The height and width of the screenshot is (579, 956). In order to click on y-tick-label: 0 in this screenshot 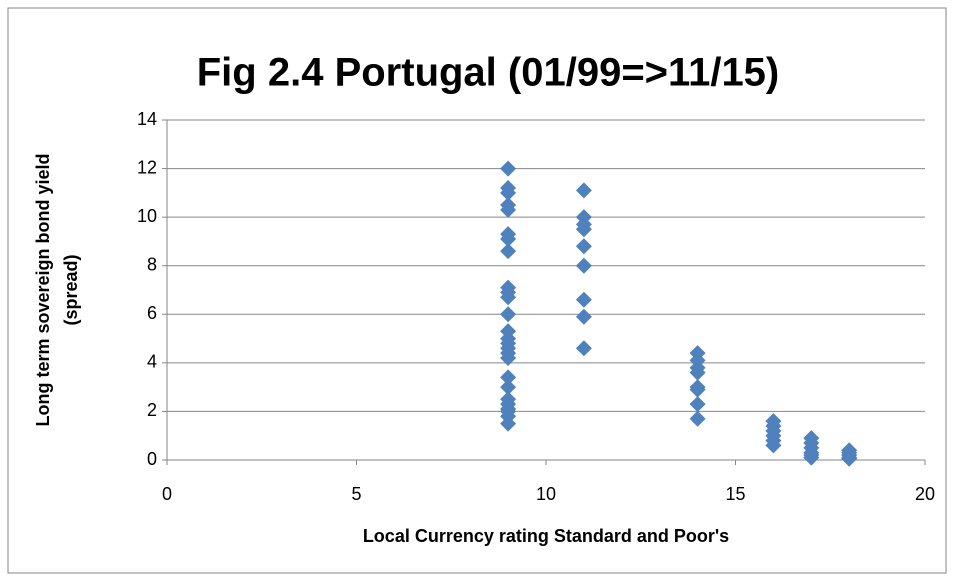, I will do `click(152, 459)`.